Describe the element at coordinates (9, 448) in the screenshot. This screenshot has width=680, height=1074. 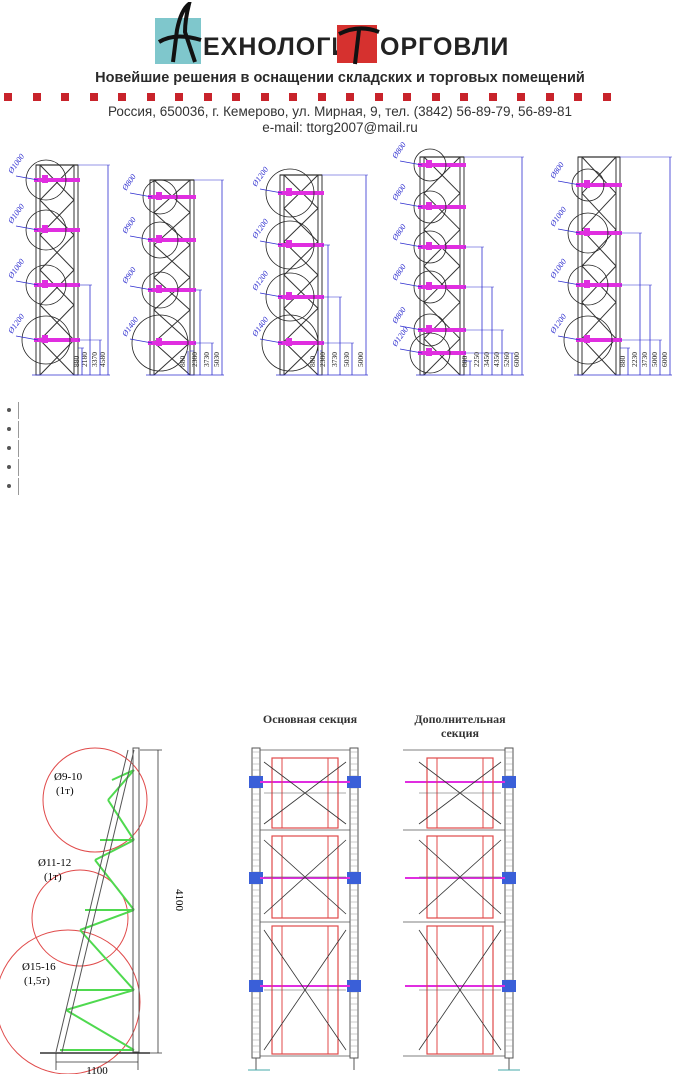
I see `bullet-icon` at that location.